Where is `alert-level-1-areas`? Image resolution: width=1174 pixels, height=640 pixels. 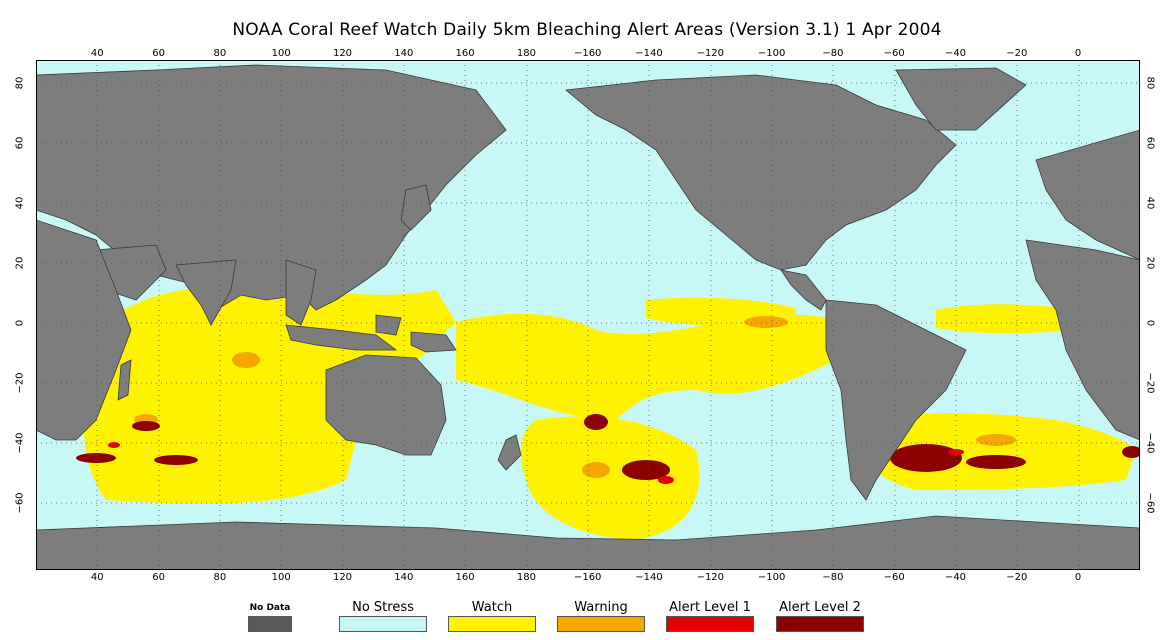
alert-level-1-areas is located at coordinates (536, 463).